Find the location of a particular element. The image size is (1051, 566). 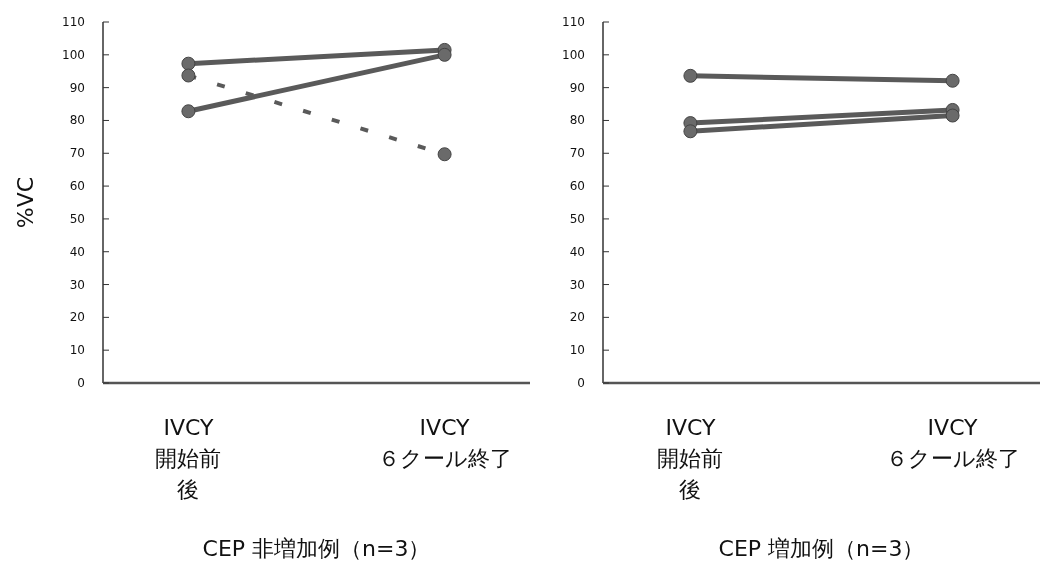

y-axis-title: %VC is located at coordinates (25, 202).